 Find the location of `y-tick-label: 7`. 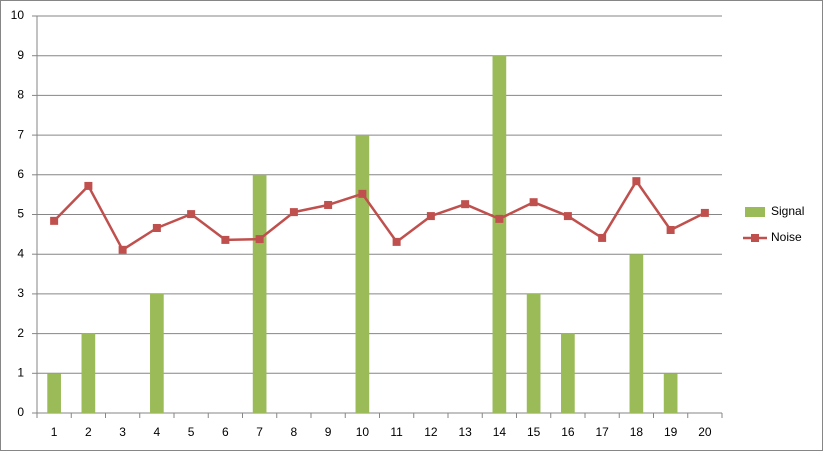

y-tick-label: 7 is located at coordinates (20, 134).